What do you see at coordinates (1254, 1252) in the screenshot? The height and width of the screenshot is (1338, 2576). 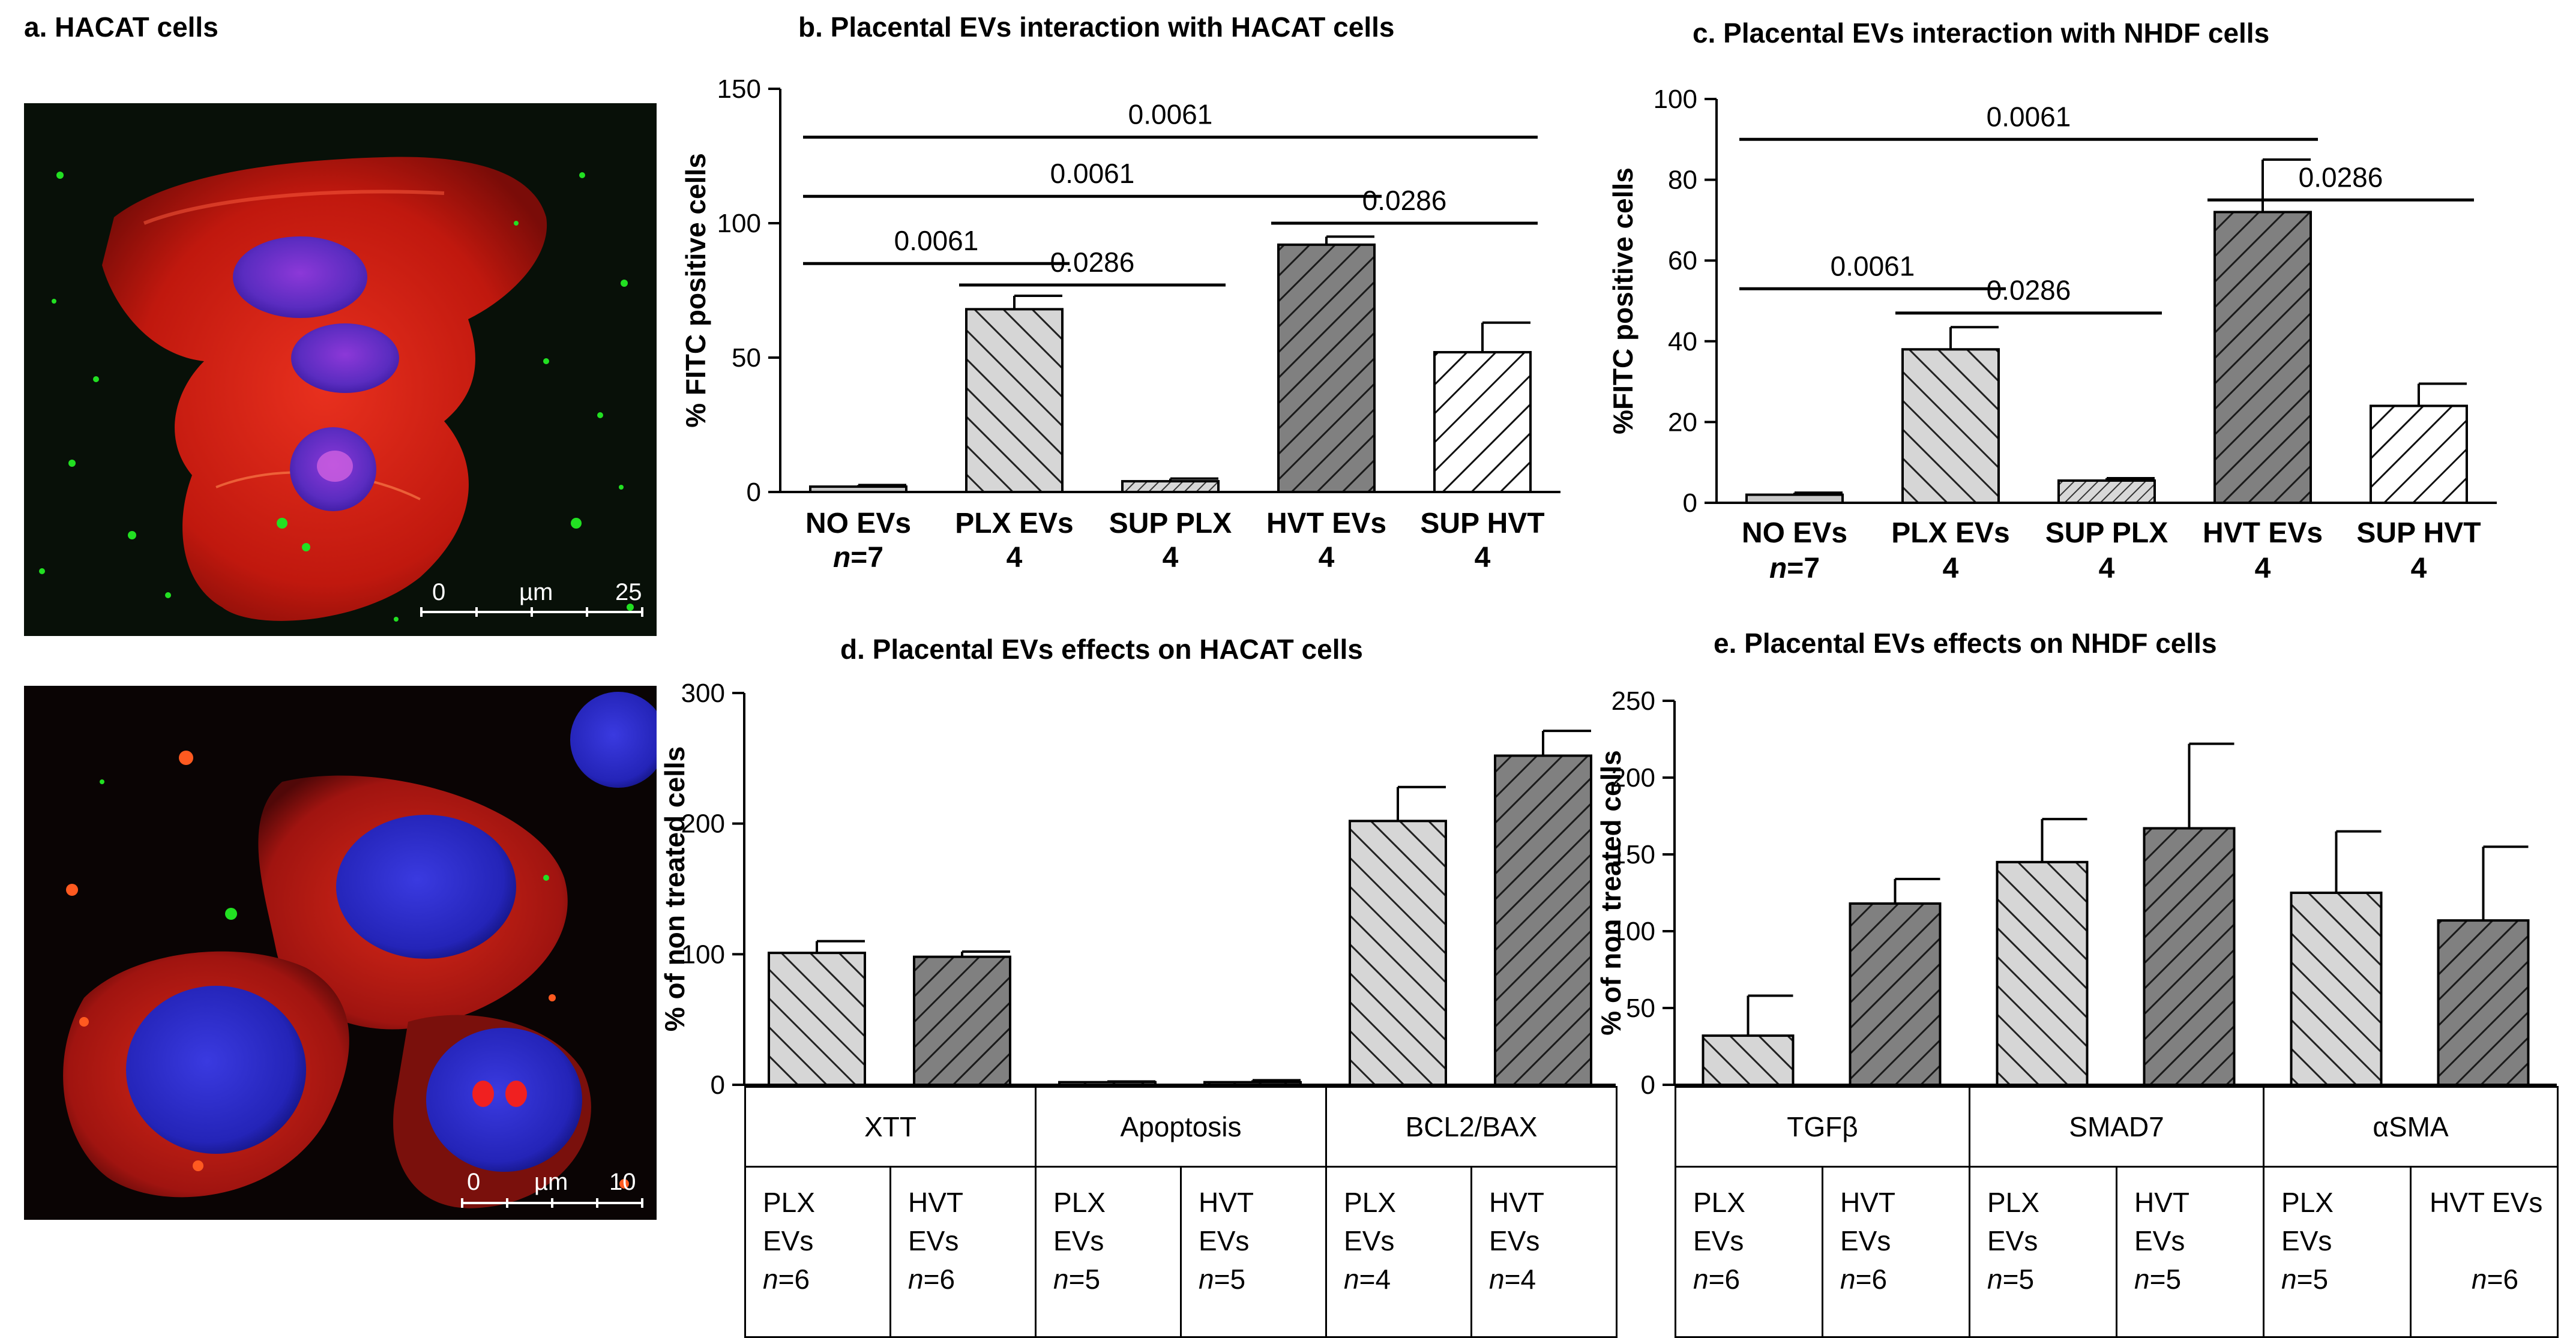 I see `table-d-cell: HVT EVs n=5` at bounding box center [1254, 1252].